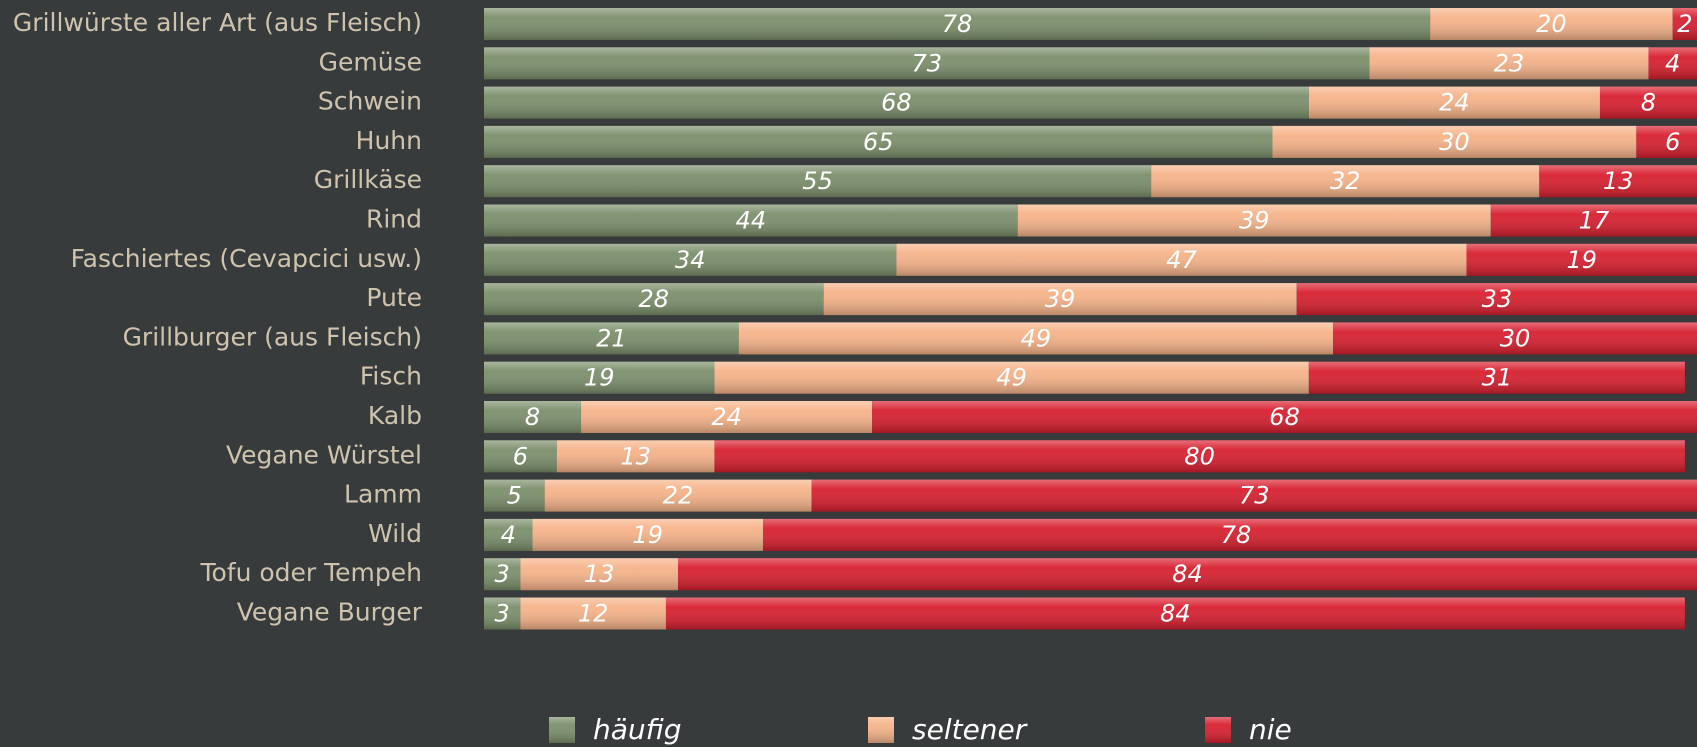 The height and width of the screenshot is (747, 1697). What do you see at coordinates (1672, 142) in the screenshot?
I see `value-label: 6` at bounding box center [1672, 142].